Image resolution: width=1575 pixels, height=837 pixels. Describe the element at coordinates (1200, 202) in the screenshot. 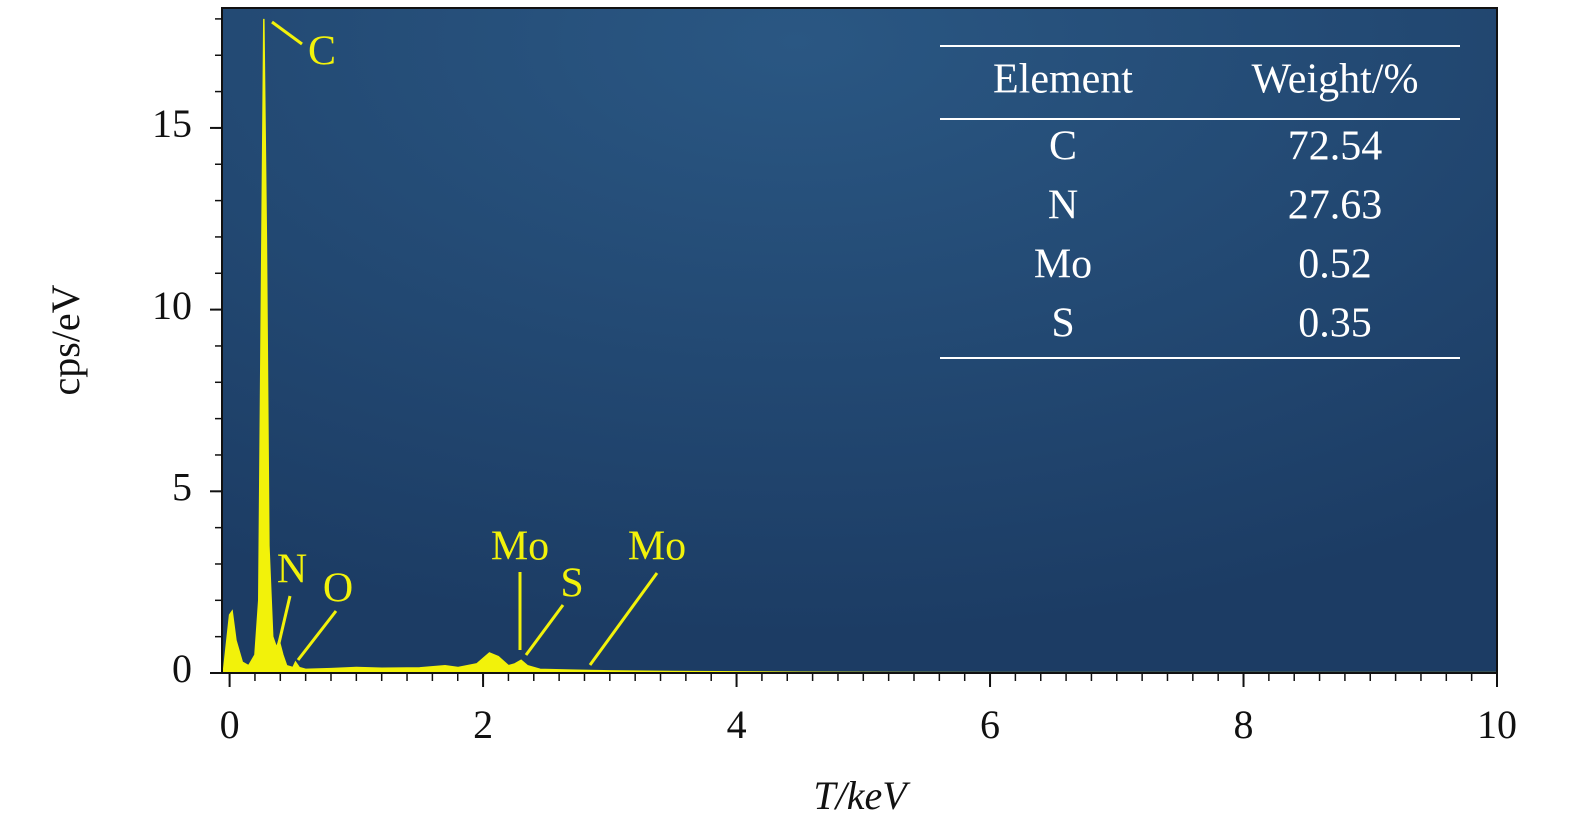

I see `legend-table: Element Weight/% C 72.54 N 27.63 Mo 0.52 S 0.35` at that location.